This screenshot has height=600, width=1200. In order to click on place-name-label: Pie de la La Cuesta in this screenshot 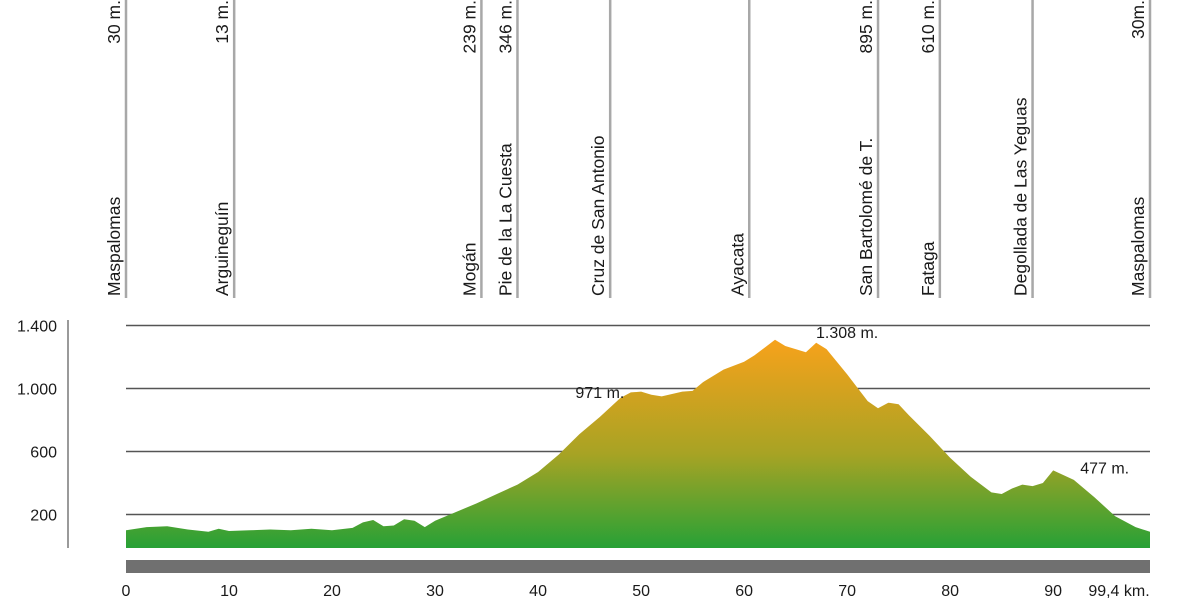, I will do `click(505, 219)`.